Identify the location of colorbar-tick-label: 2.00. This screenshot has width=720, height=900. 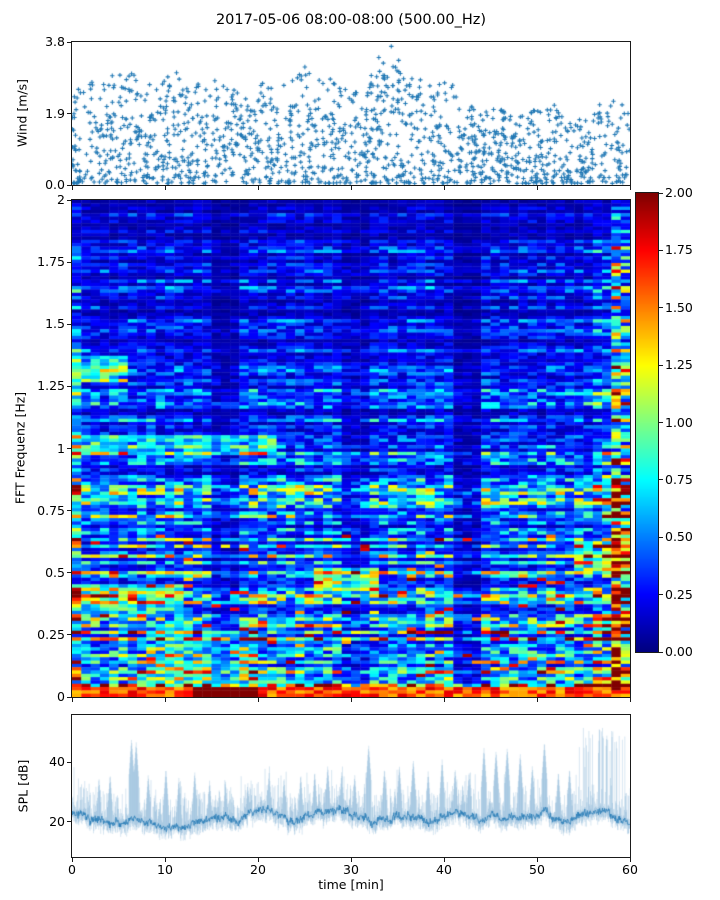
(679, 192).